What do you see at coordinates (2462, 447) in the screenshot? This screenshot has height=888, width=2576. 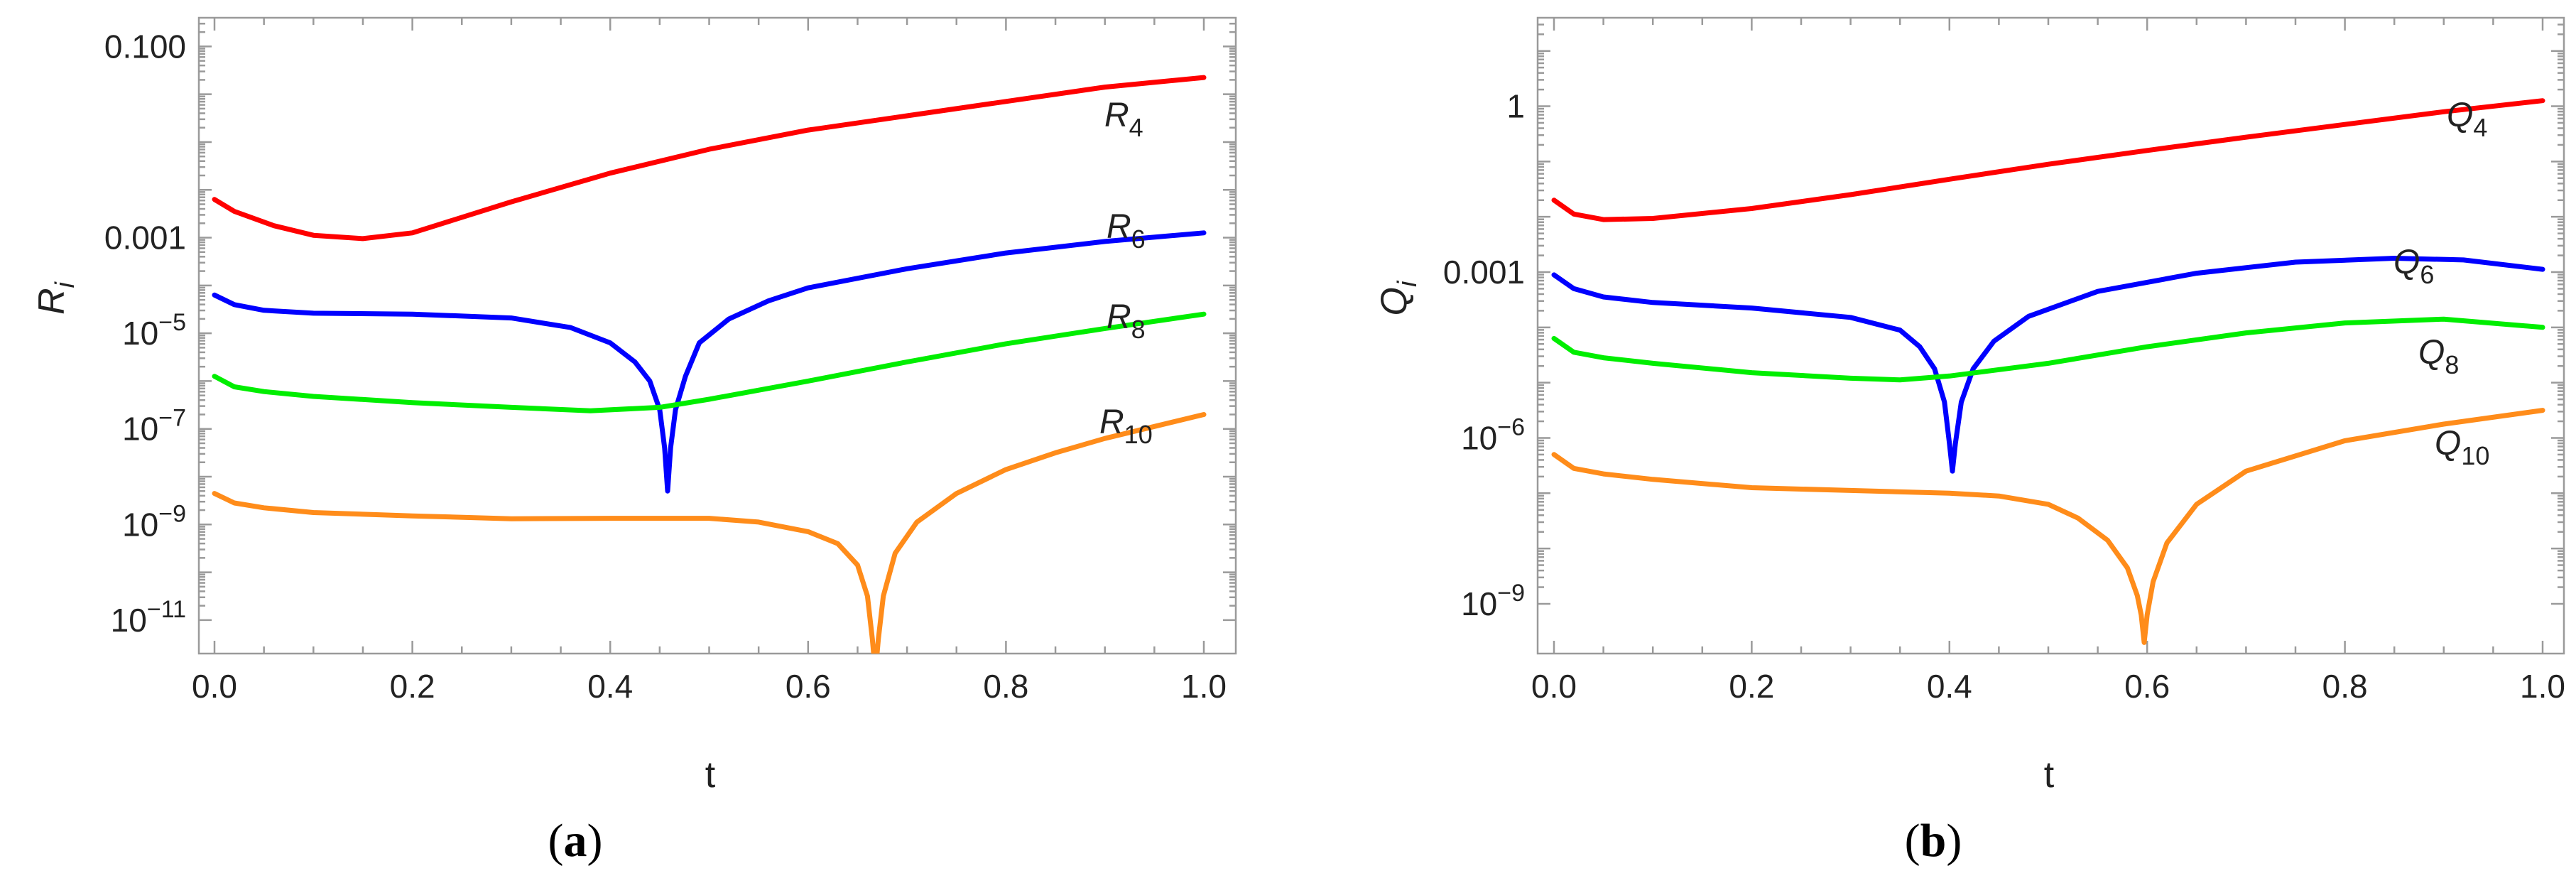 I see `series-label-q10: Q10` at bounding box center [2462, 447].